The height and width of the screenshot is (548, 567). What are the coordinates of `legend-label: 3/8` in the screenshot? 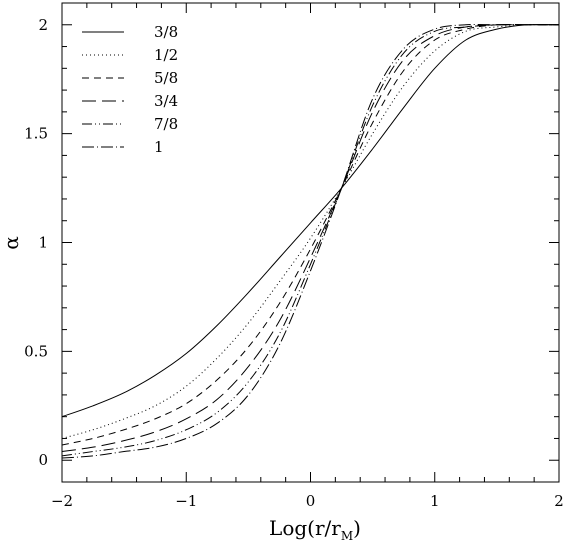 It's located at (166, 32).